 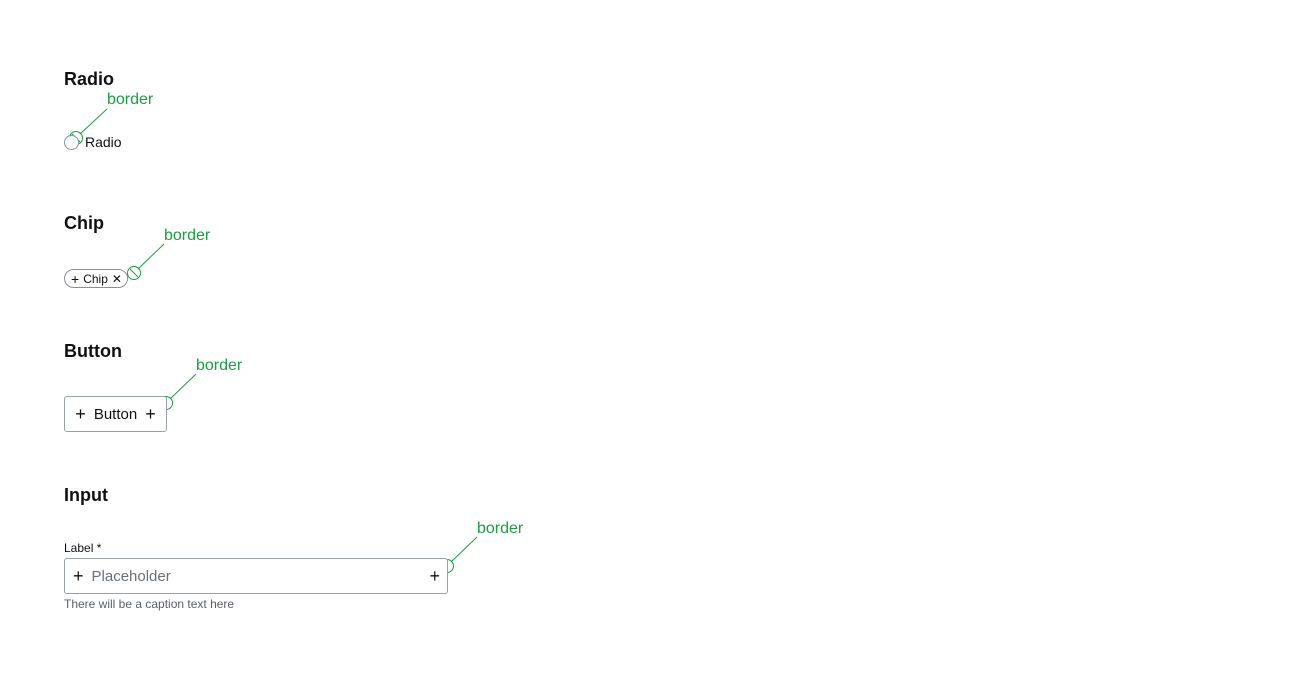 I want to click on button: + Button +, so click(x=115, y=414).